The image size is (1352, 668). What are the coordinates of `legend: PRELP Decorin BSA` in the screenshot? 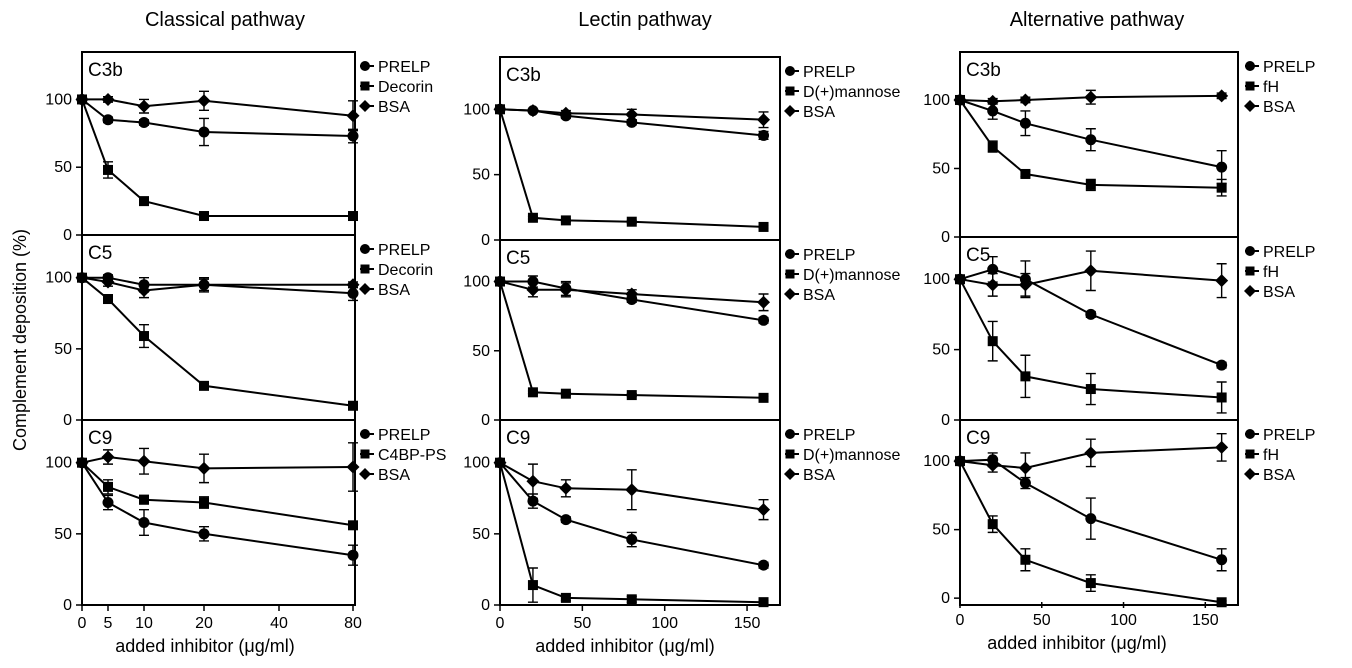 It's located at (396, 270).